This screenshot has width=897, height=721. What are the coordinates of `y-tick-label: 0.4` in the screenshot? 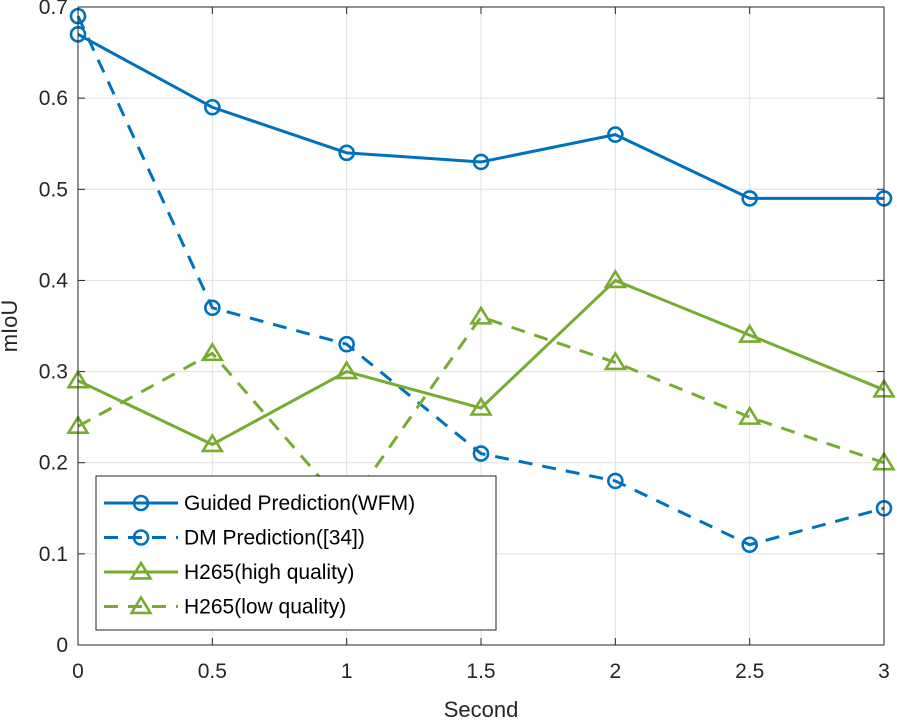 It's located at (54, 280).